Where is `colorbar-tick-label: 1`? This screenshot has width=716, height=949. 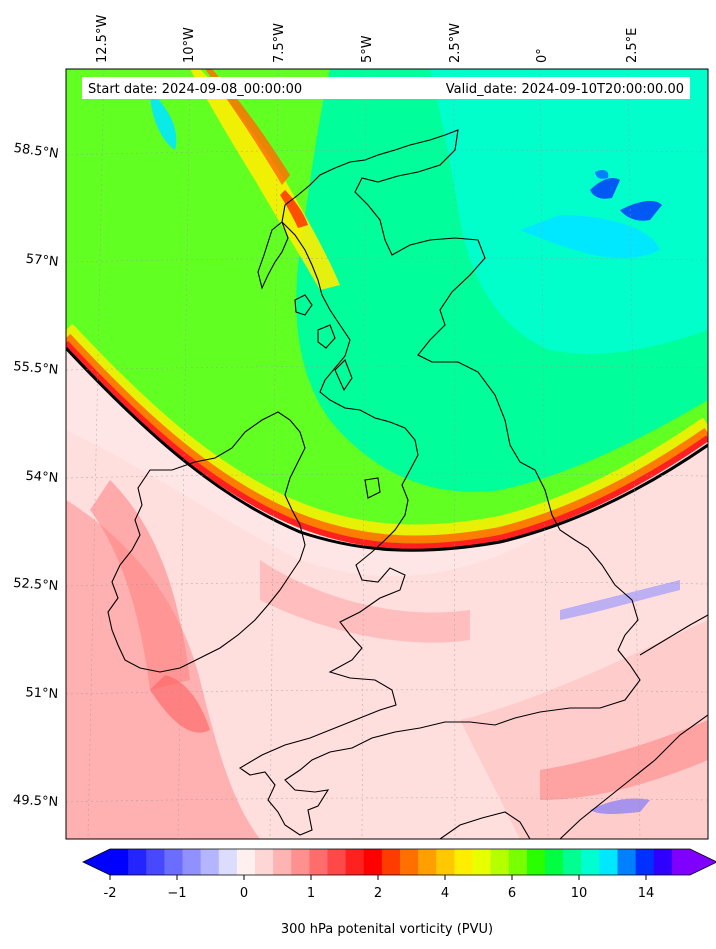 colorbar-tick-label: 1 is located at coordinates (311, 893).